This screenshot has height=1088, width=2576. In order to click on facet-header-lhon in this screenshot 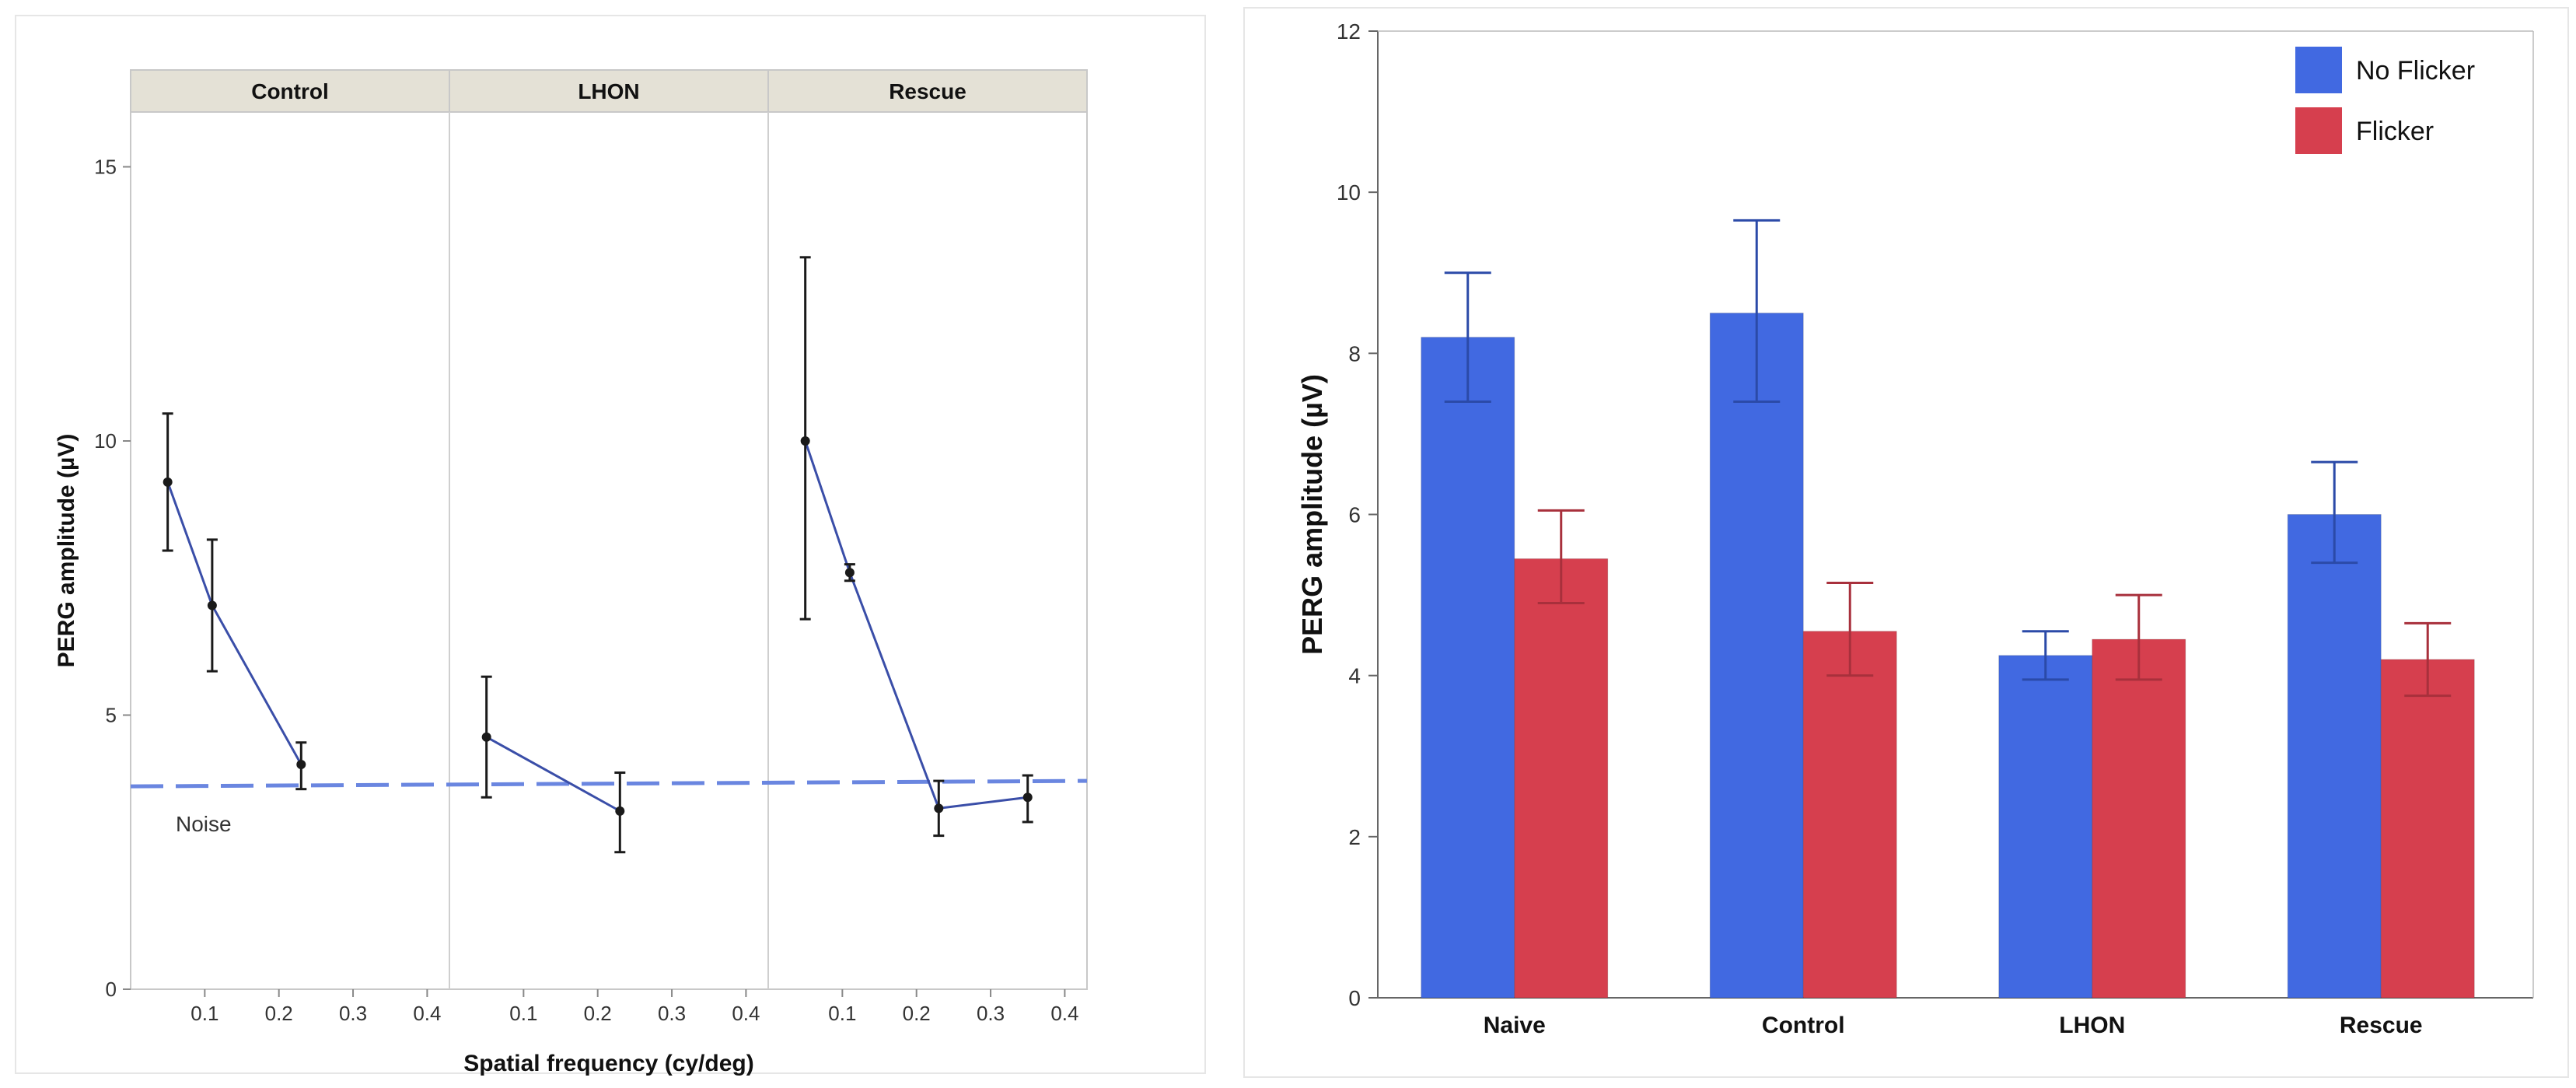, I will do `click(609, 91)`.